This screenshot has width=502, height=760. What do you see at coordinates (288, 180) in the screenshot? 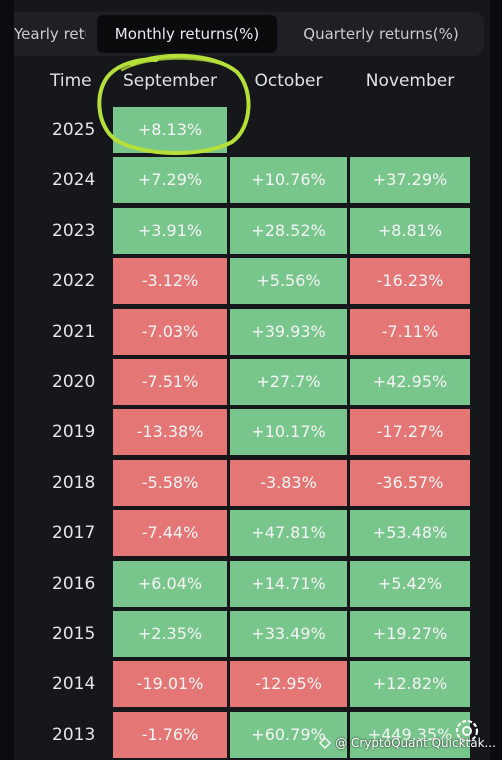
I see `return-cell: +10.76%` at bounding box center [288, 180].